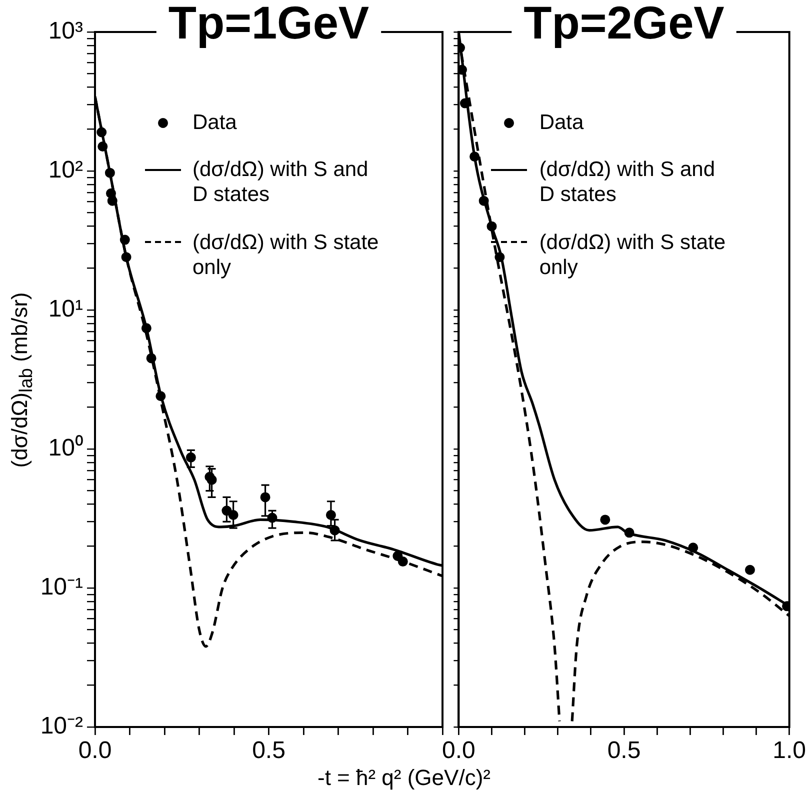  Describe the element at coordinates (66, 31) in the screenshot. I see `y-tick-label: 10³` at that location.